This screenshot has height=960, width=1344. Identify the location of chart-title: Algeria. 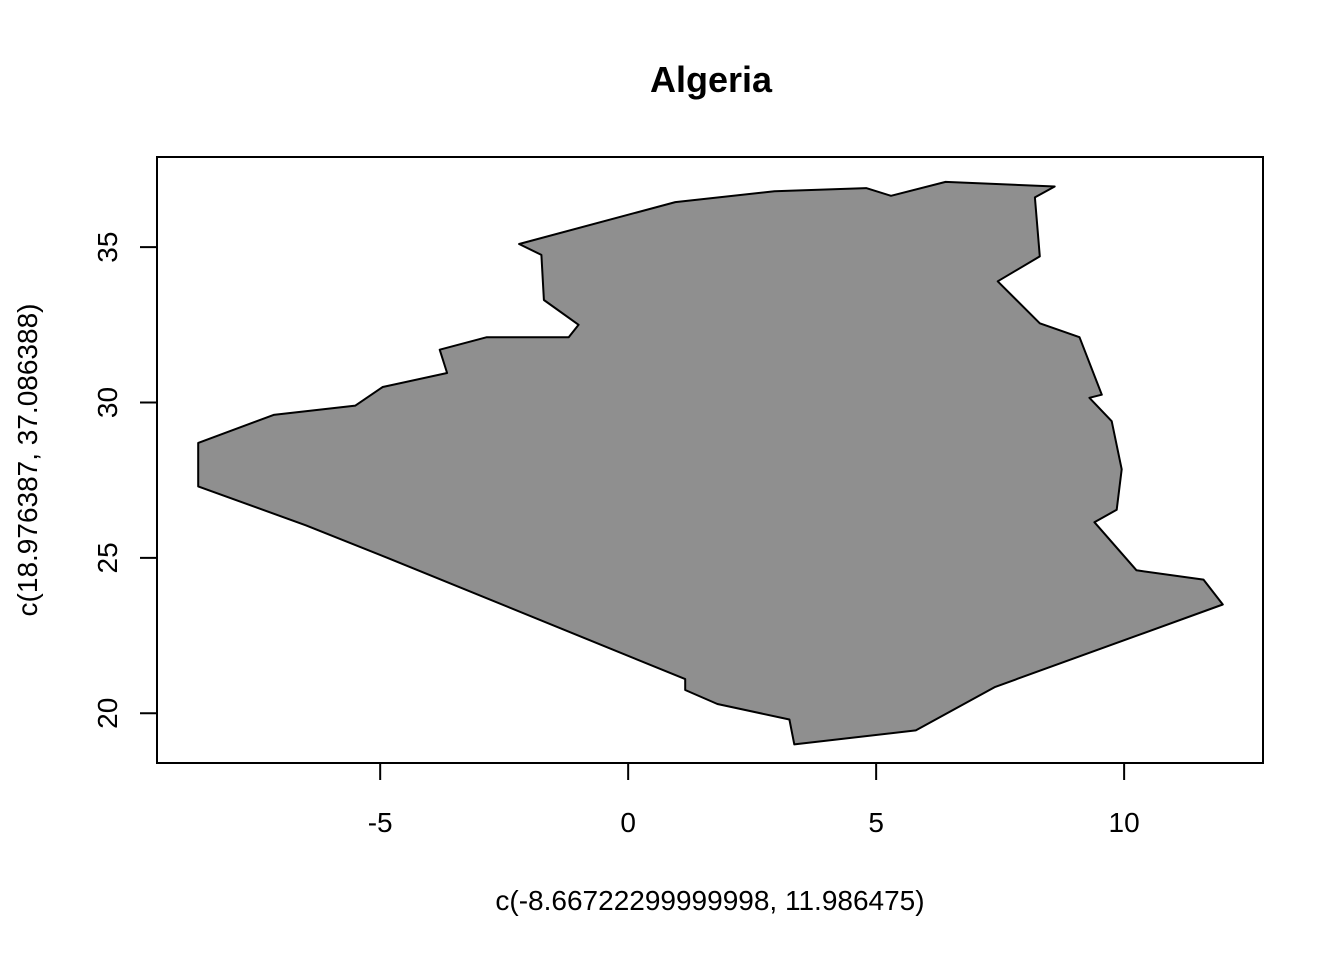
(711, 79).